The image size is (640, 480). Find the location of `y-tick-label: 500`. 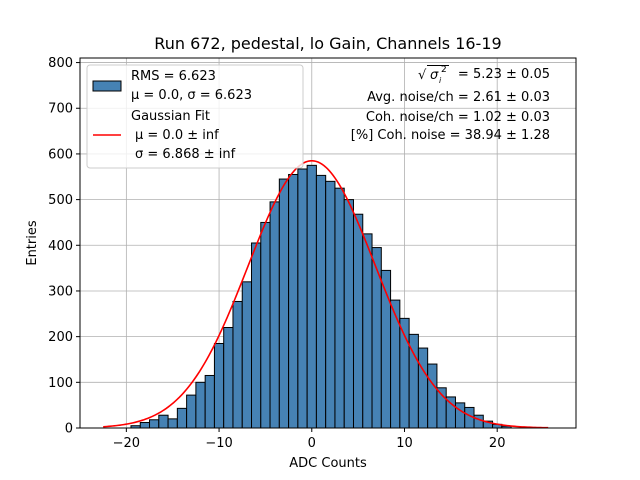

y-tick-label: 500 is located at coordinates (60, 200).